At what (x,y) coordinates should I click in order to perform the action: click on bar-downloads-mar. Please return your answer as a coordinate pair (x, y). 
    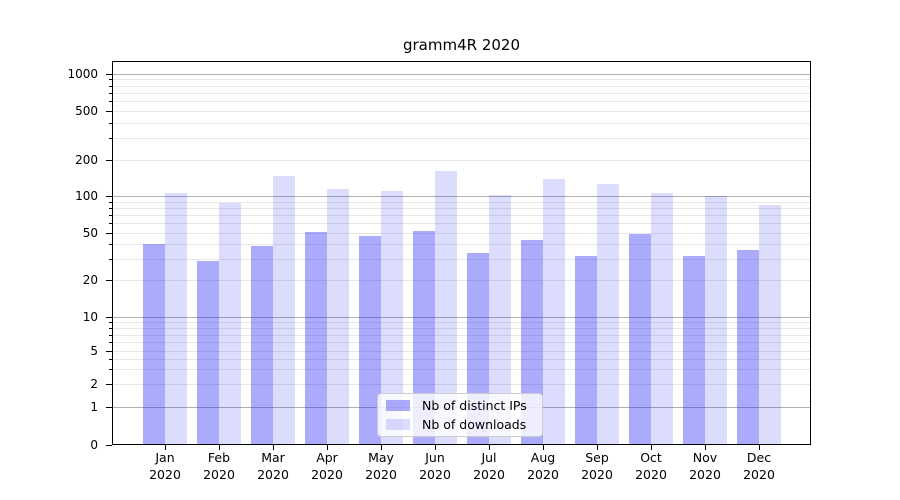
    Looking at the image, I should click on (284, 310).